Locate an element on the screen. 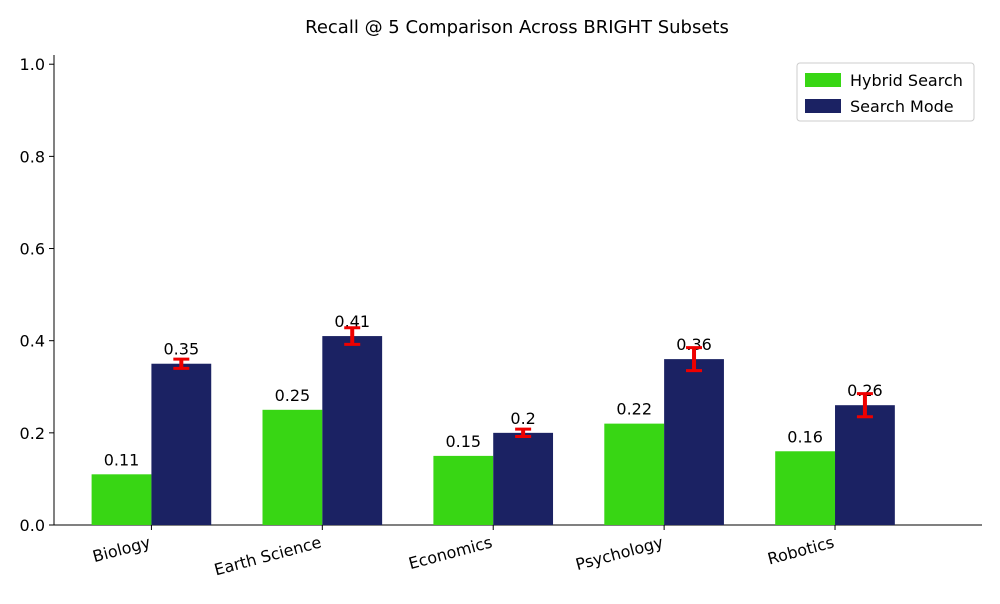 Image resolution: width=1000 pixels, height=604 pixels. x-tick-label: Psychology is located at coordinates (620, 554).